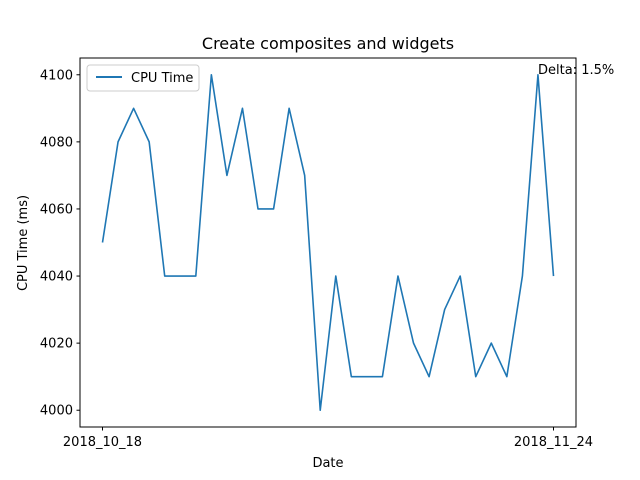  I want to click on y-axis: 4000 4020 4040 4060 4080 4100, so click(60, 243).